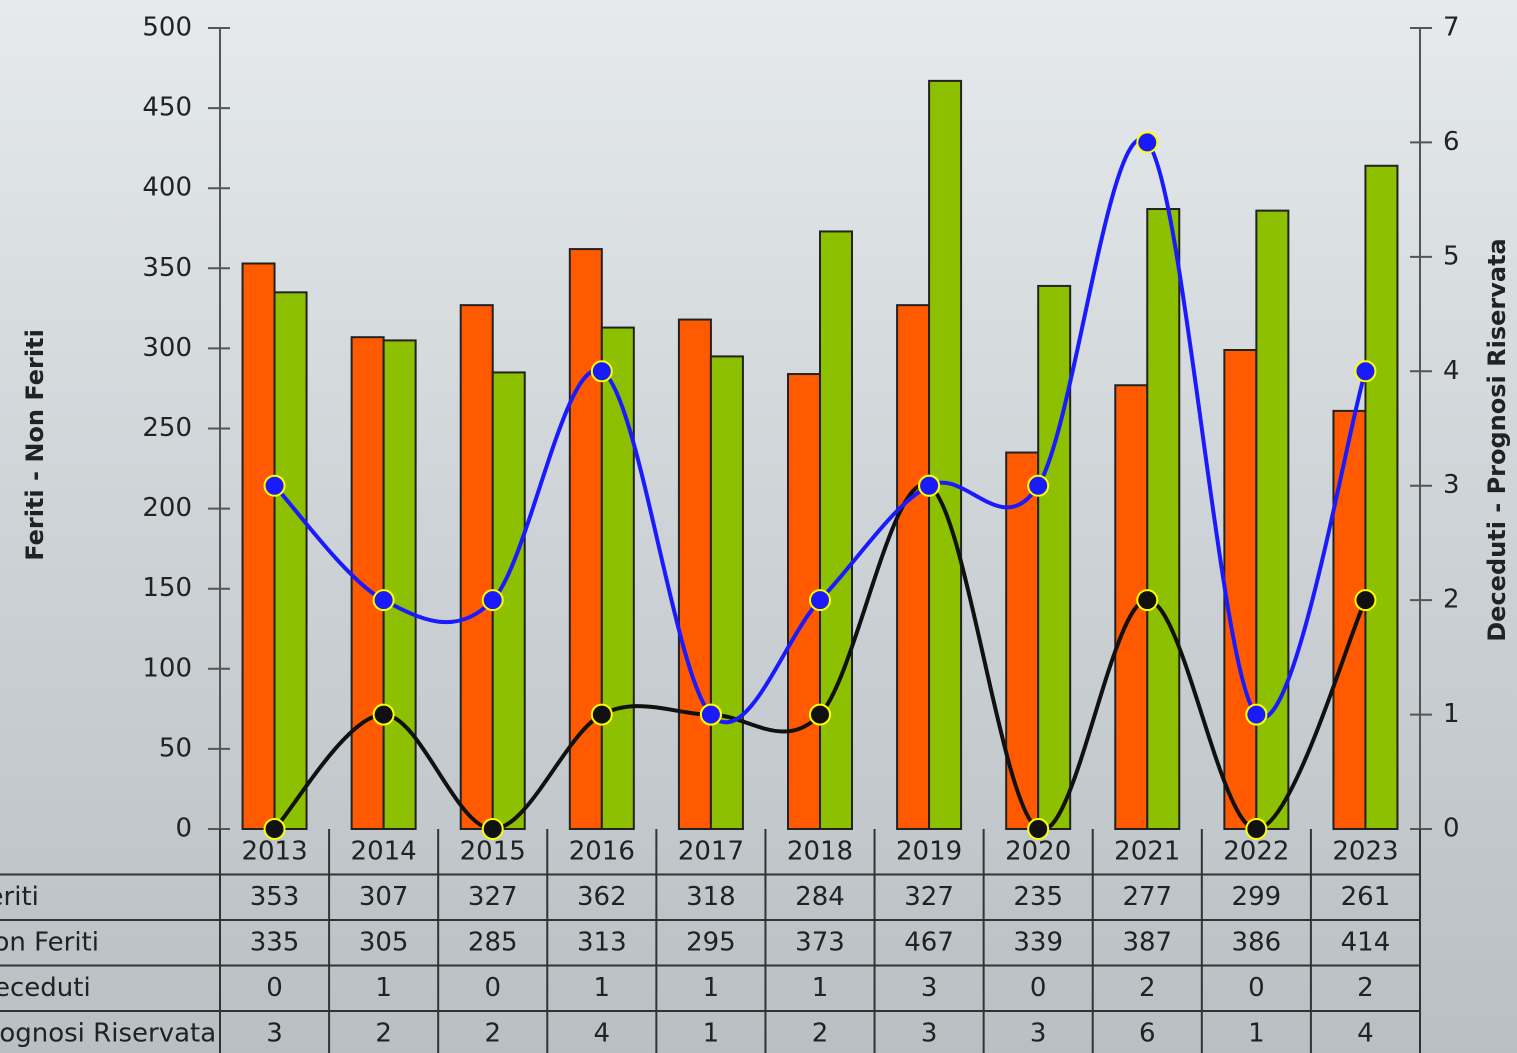  I want to click on y-tick-label: 350, so click(167, 268).